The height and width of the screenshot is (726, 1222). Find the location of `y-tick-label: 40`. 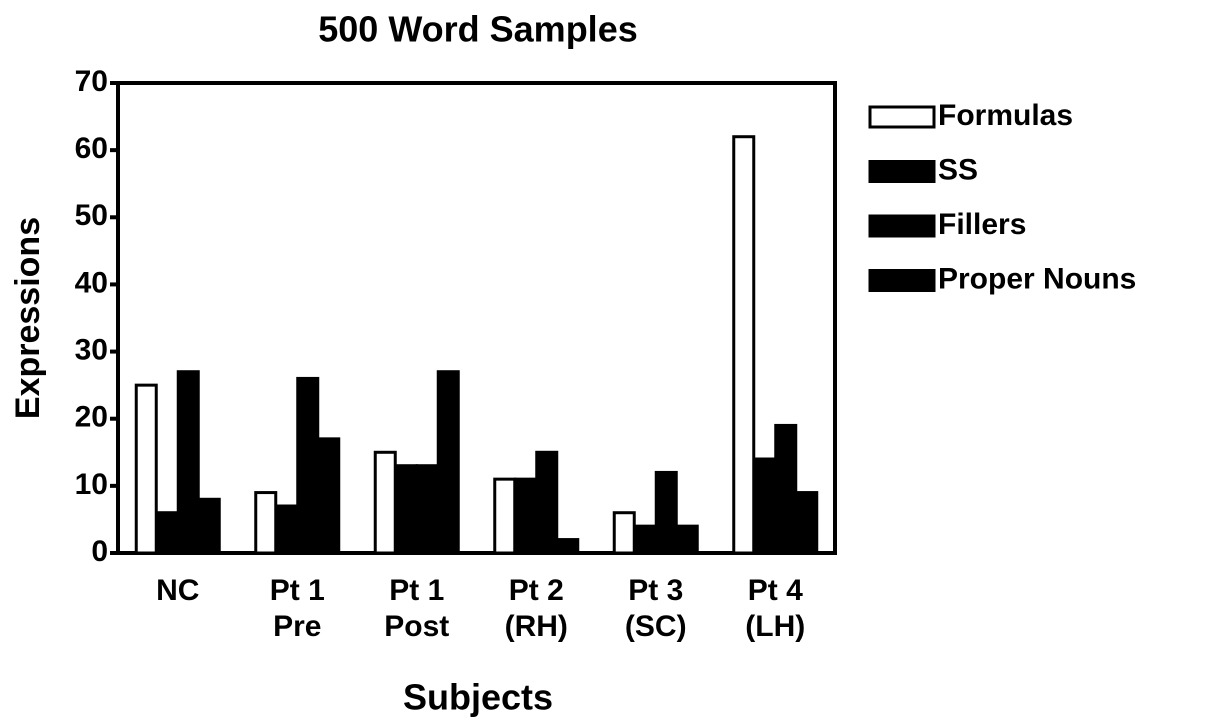

y-tick-label: 40 is located at coordinates (91, 282).